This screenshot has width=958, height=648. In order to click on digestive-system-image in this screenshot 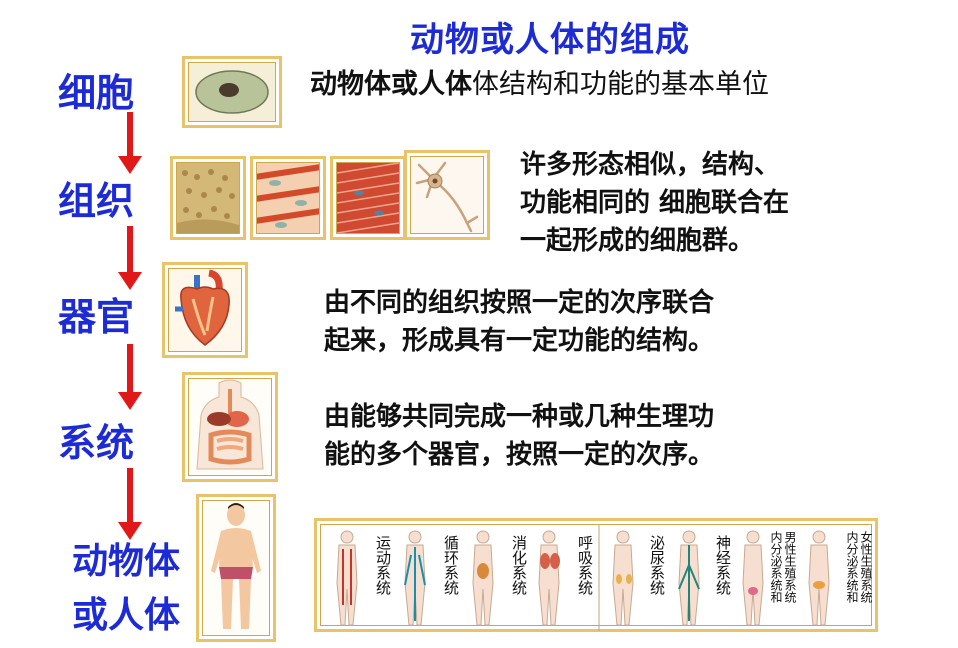, I will do `click(230, 427)`.